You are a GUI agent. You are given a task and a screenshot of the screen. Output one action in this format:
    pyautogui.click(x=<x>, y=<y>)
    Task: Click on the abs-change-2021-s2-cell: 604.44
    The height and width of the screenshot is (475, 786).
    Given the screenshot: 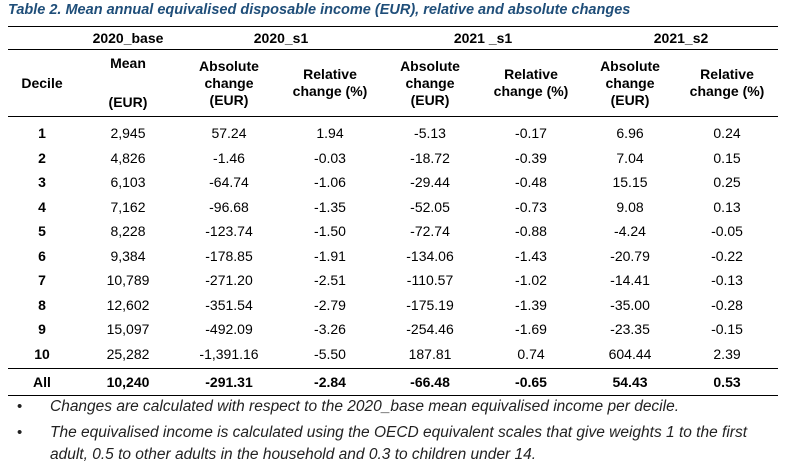 What is the action you would take?
    pyautogui.click(x=630, y=353)
    